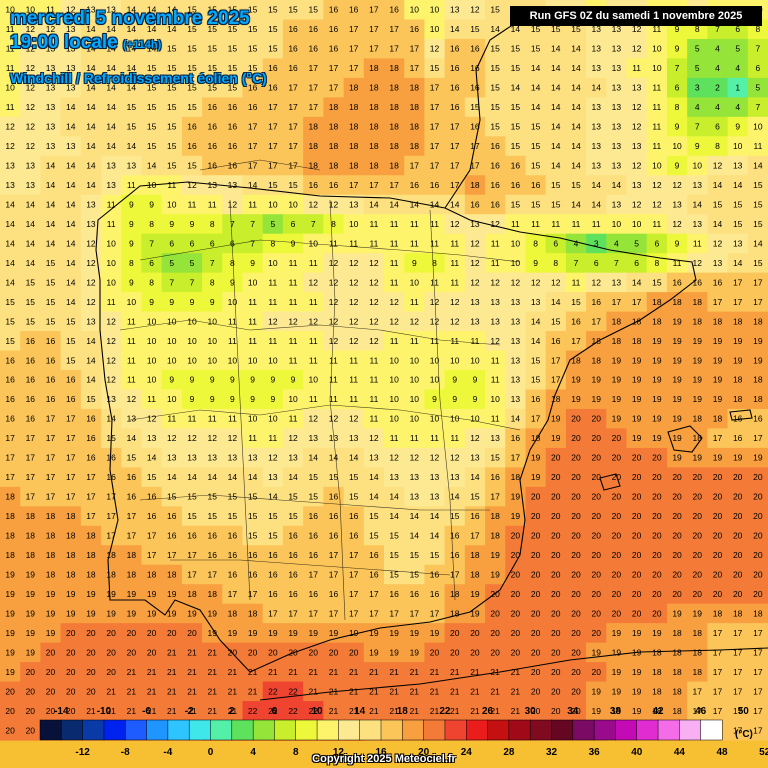 The height and width of the screenshot is (768, 768). What do you see at coordinates (111, 263) in the screenshot?
I see `windchill-value: 10` at bounding box center [111, 263].